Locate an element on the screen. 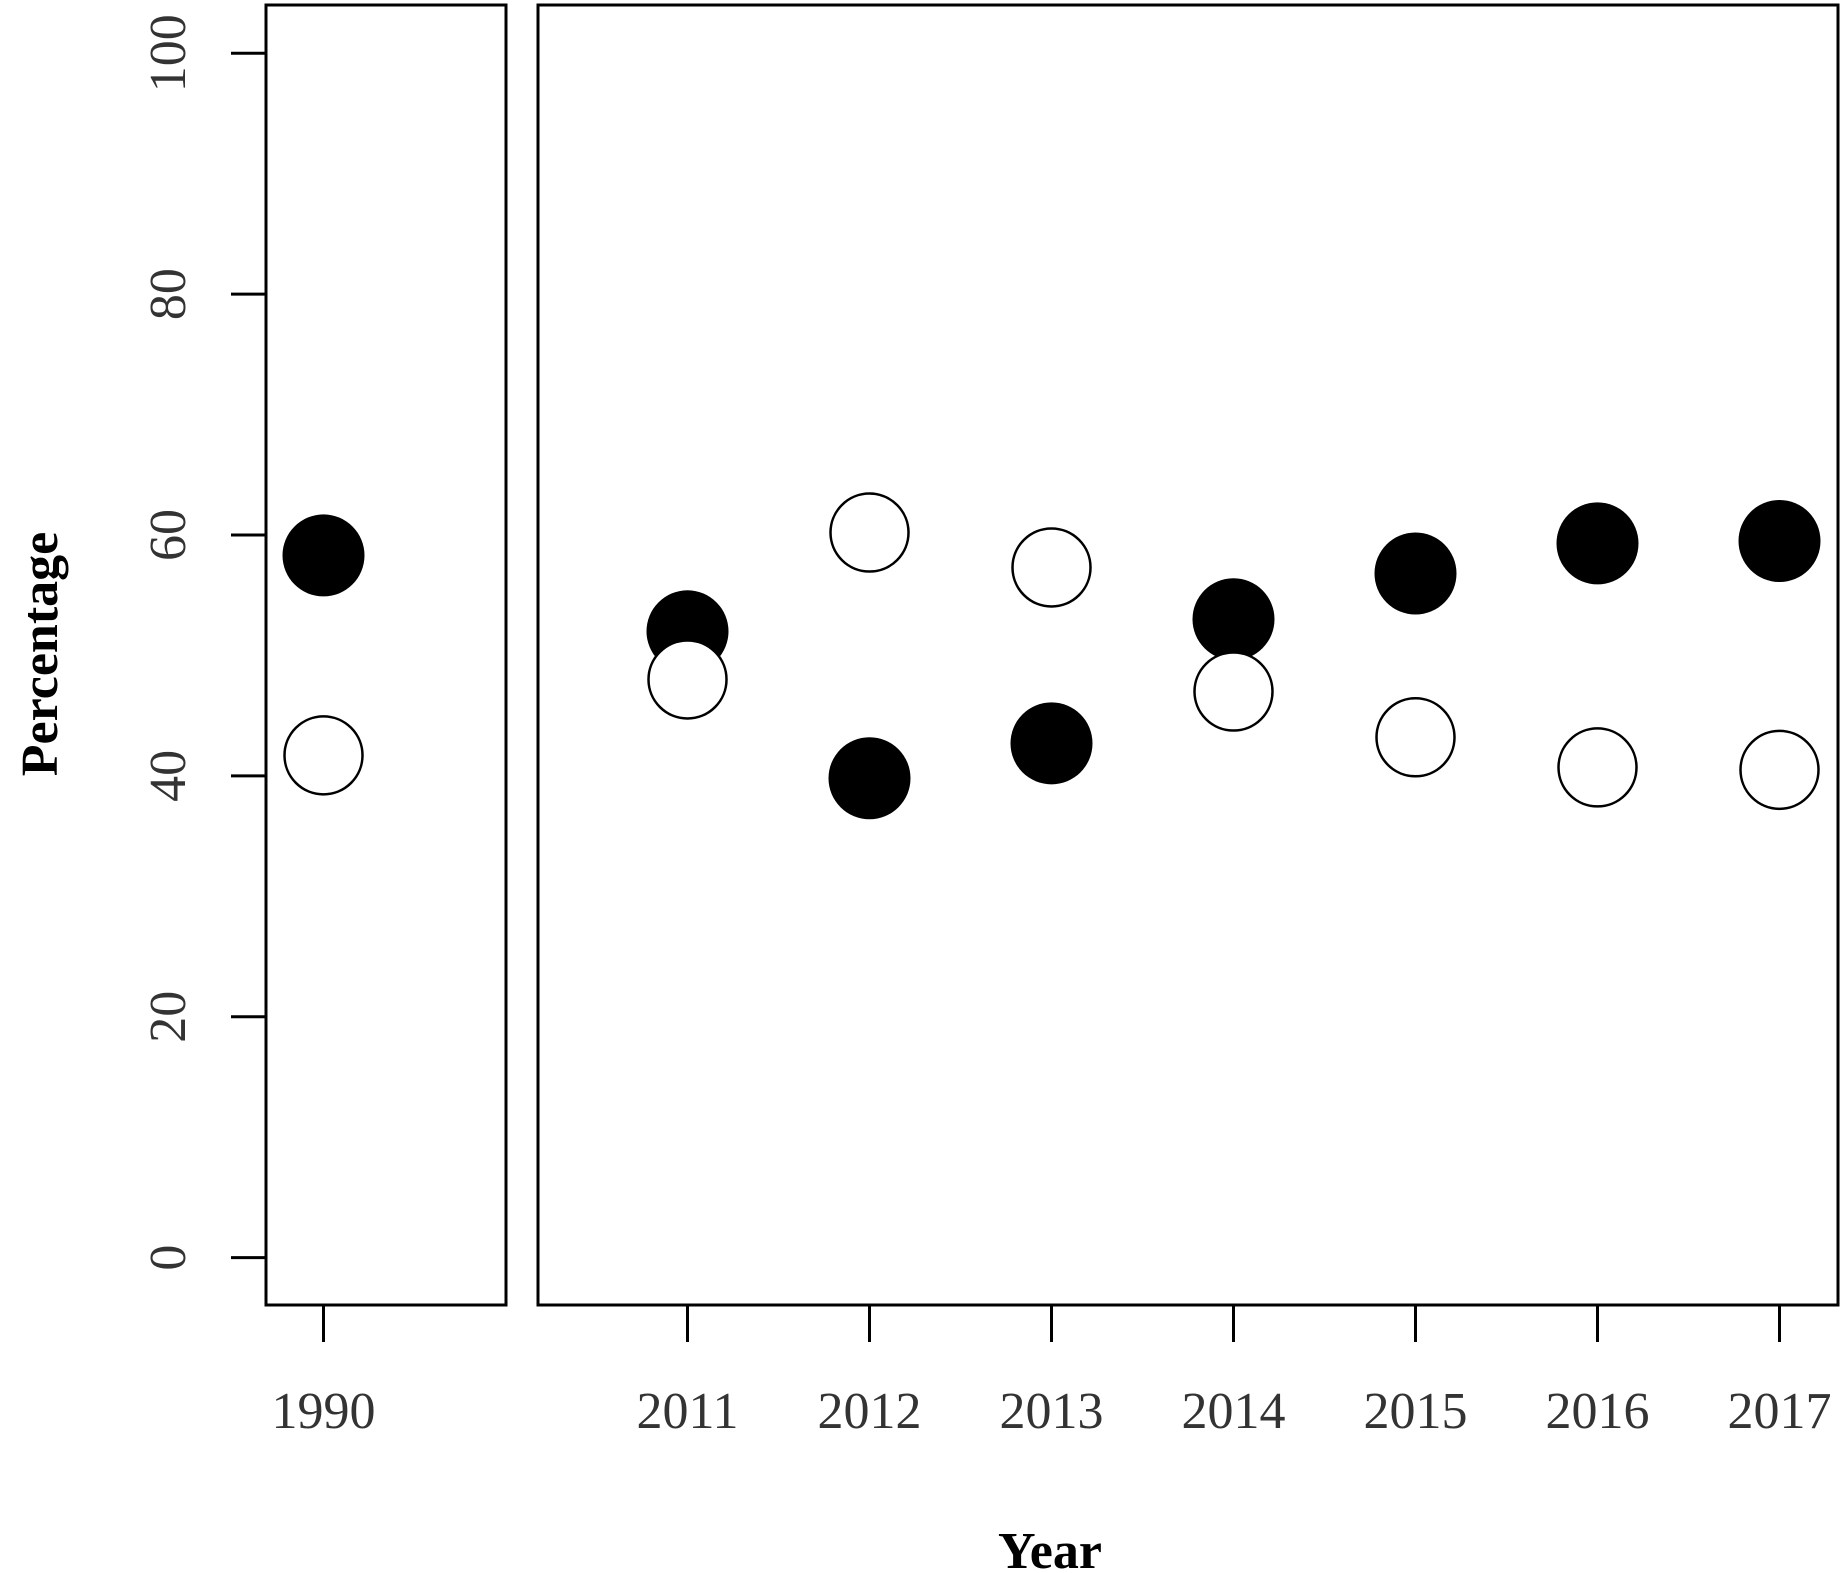 Image resolution: width=1841 pixels, height=1573 pixels. x-tick-label-2015: 2015 is located at coordinates (1416, 1411).